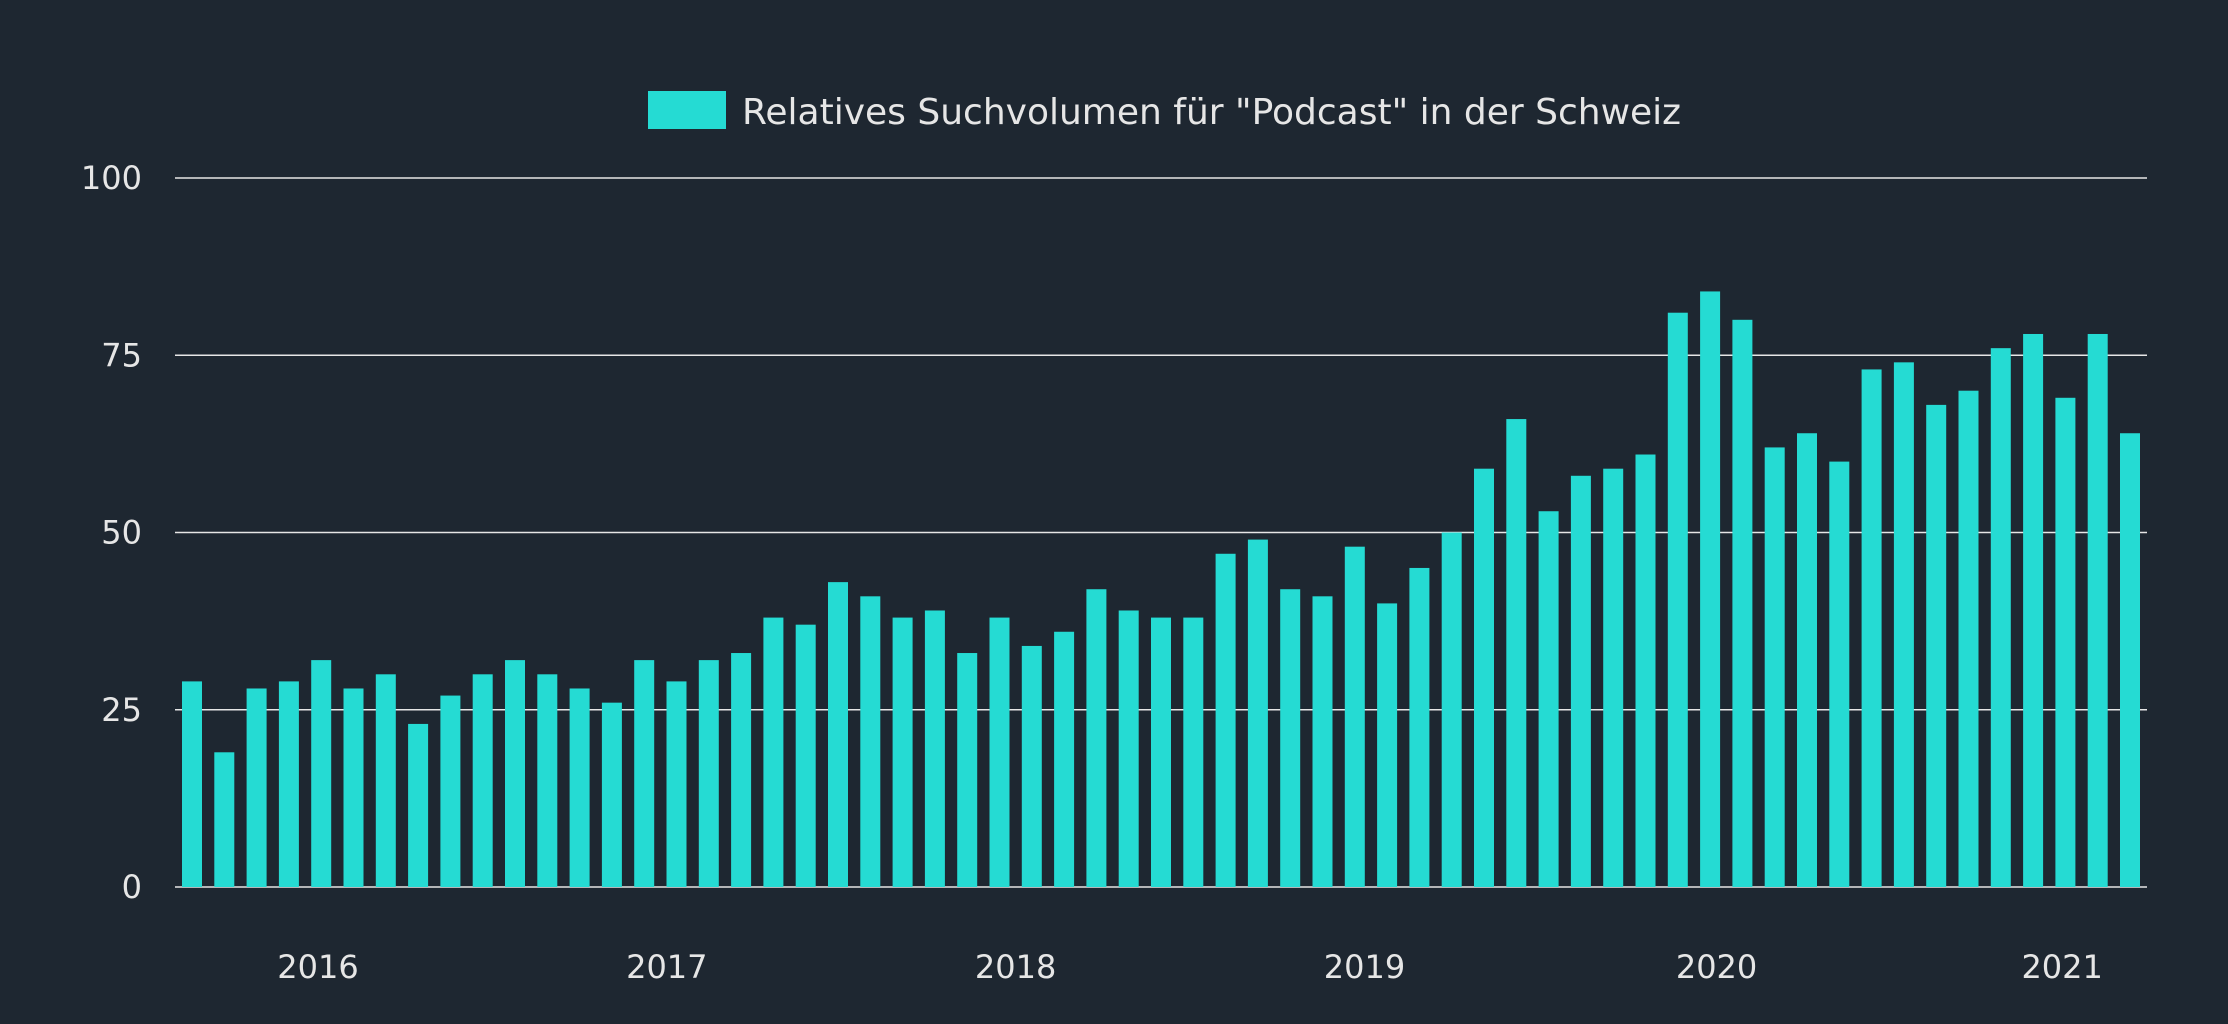 The height and width of the screenshot is (1024, 2228). What do you see at coordinates (1190, 967) in the screenshot?
I see `x-axis: 2016 2017 2018 2019 2020 2021` at bounding box center [1190, 967].